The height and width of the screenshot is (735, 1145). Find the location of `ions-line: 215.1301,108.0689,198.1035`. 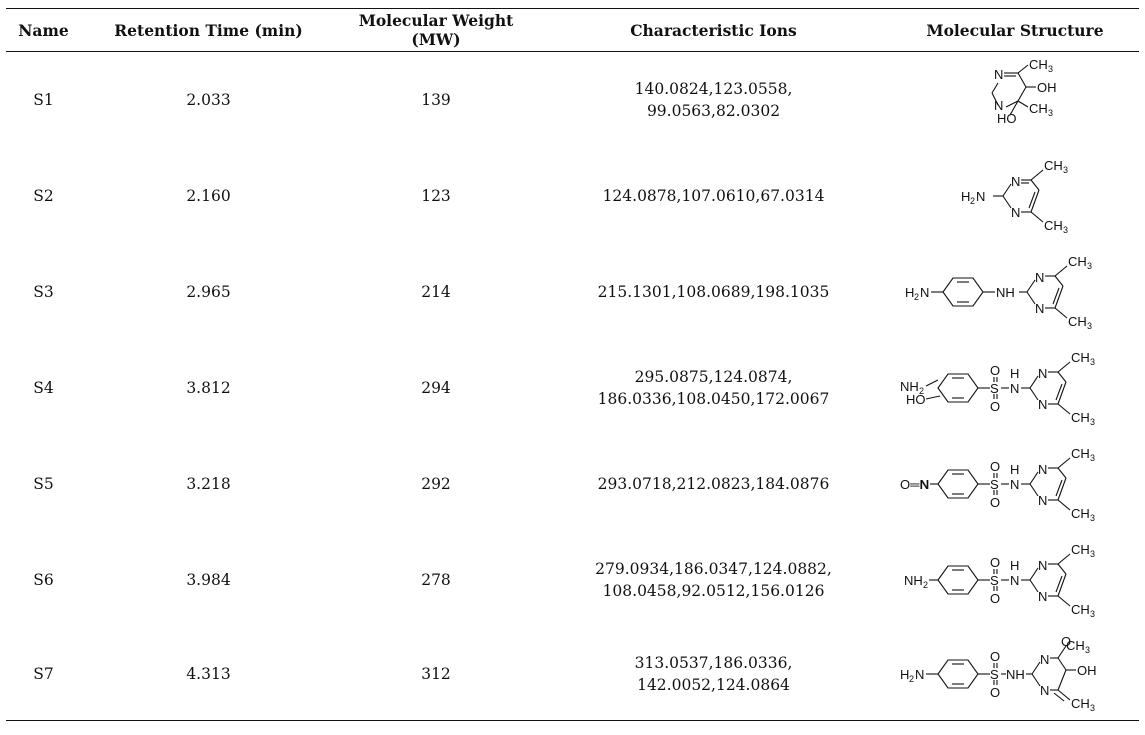

ions-line: 215.1301,108.0689,198.1035 is located at coordinates (713, 292).